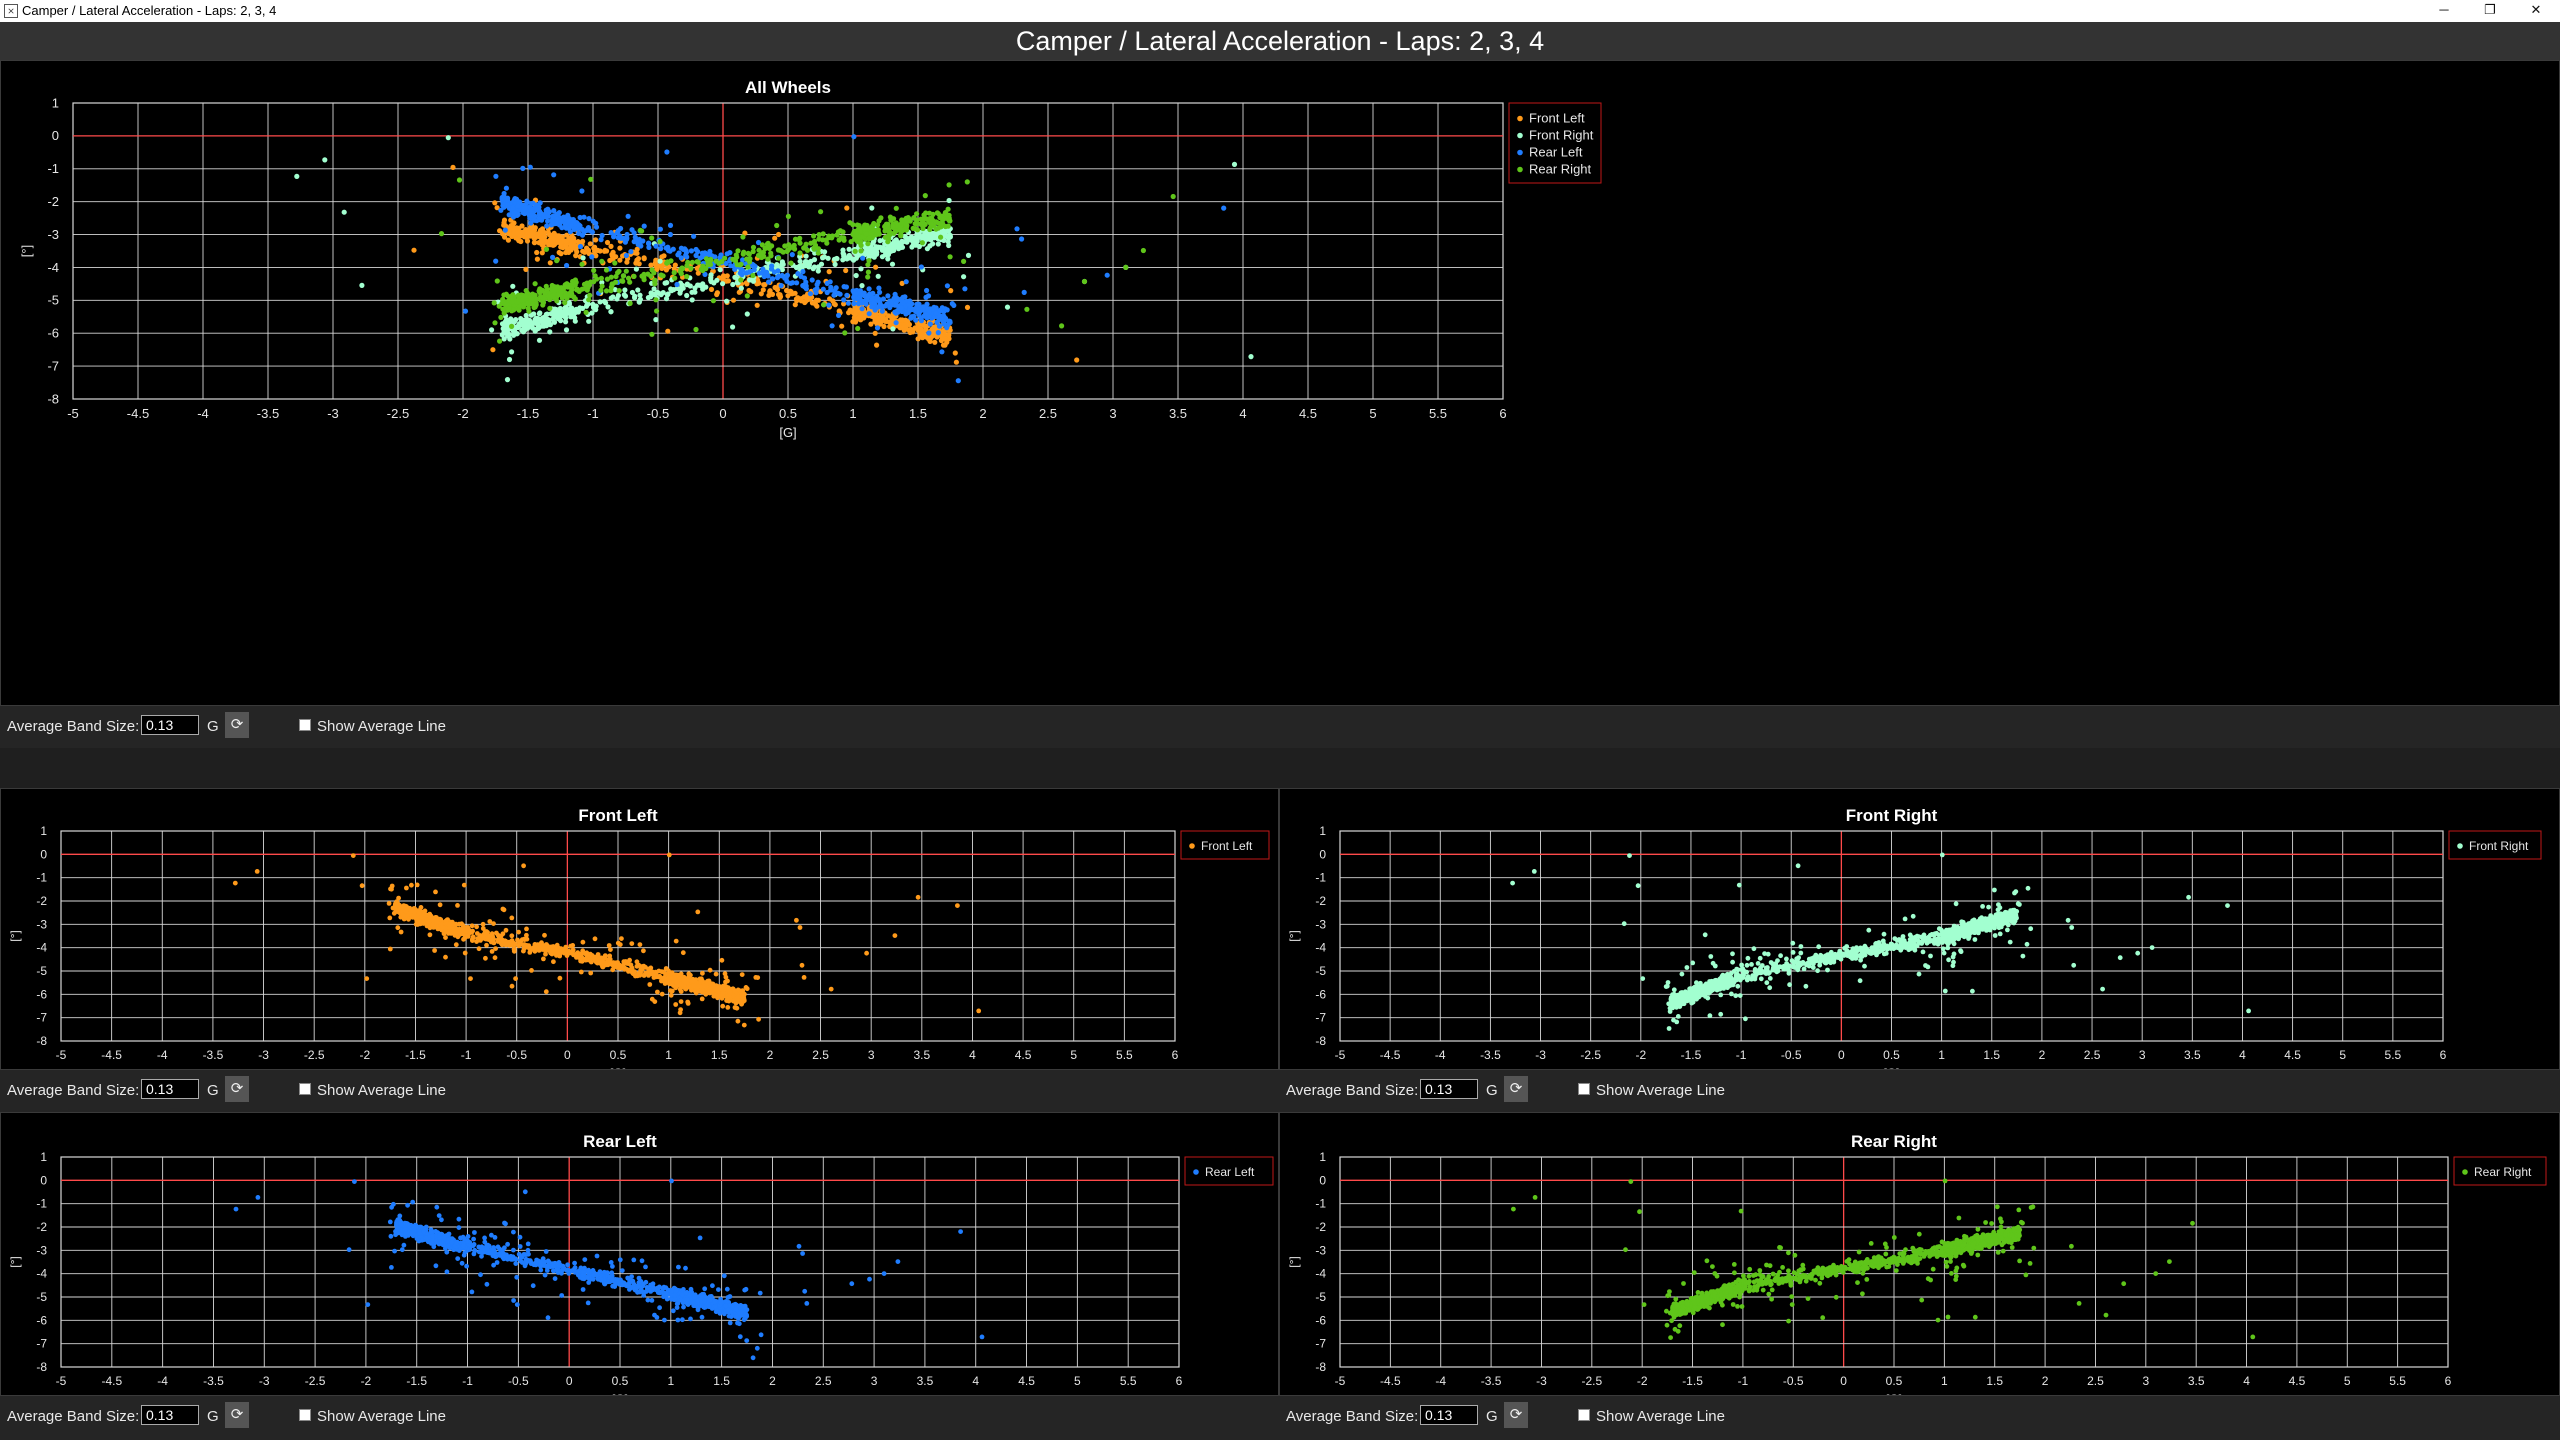 The image size is (2560, 1440). Describe the element at coordinates (658, 413) in the screenshot. I see `x-tick-label: -0.5` at that location.